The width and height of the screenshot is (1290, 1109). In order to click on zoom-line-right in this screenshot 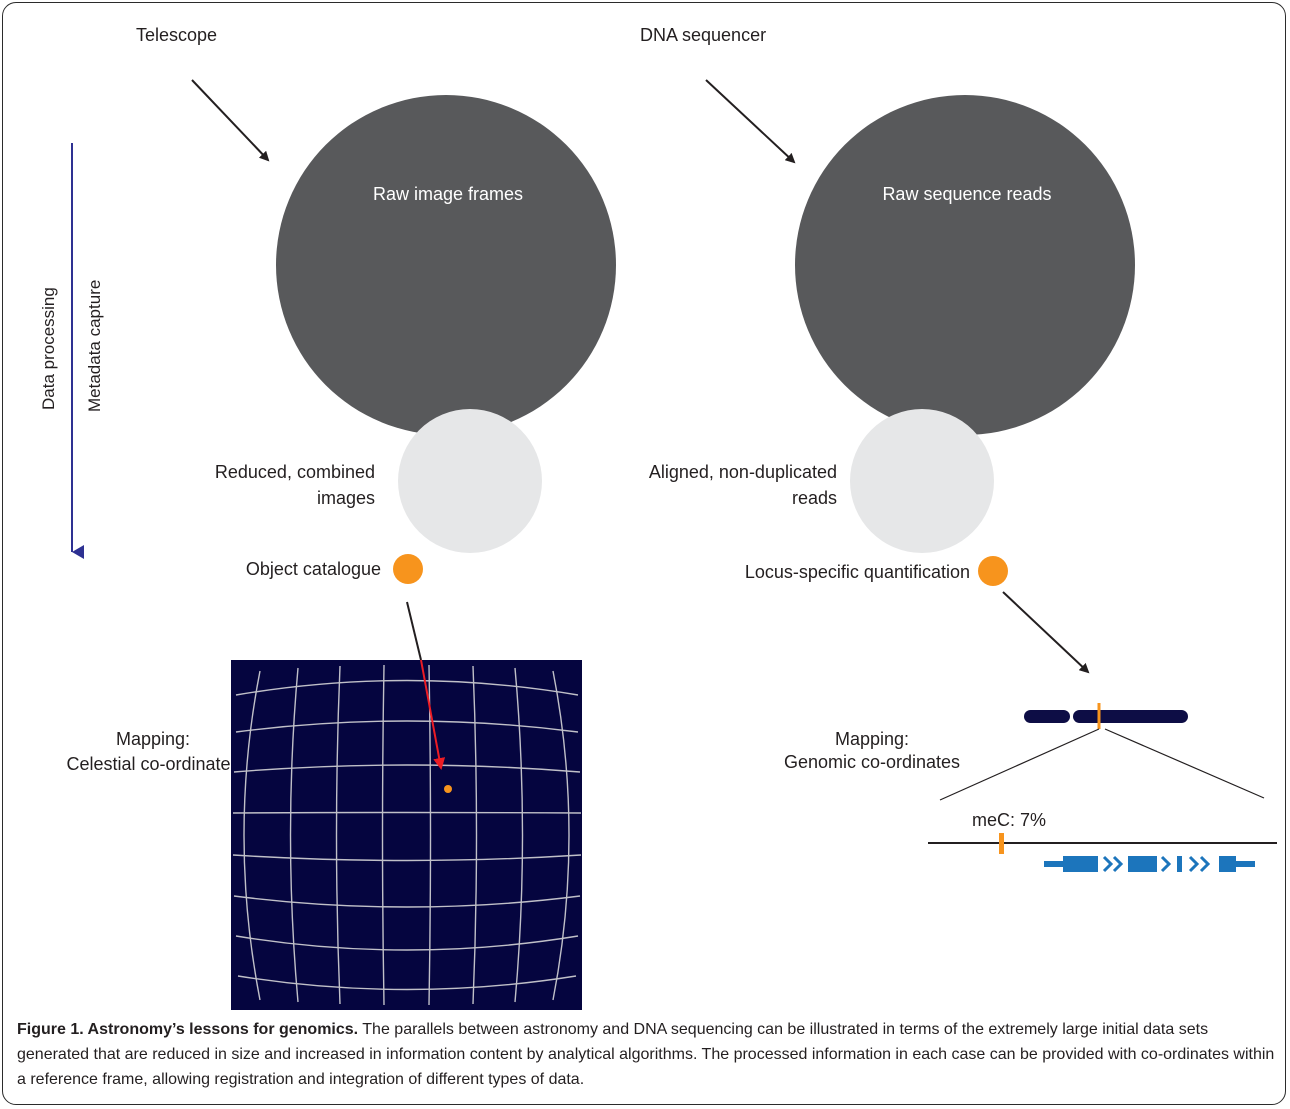, I will do `click(1184, 763)`.